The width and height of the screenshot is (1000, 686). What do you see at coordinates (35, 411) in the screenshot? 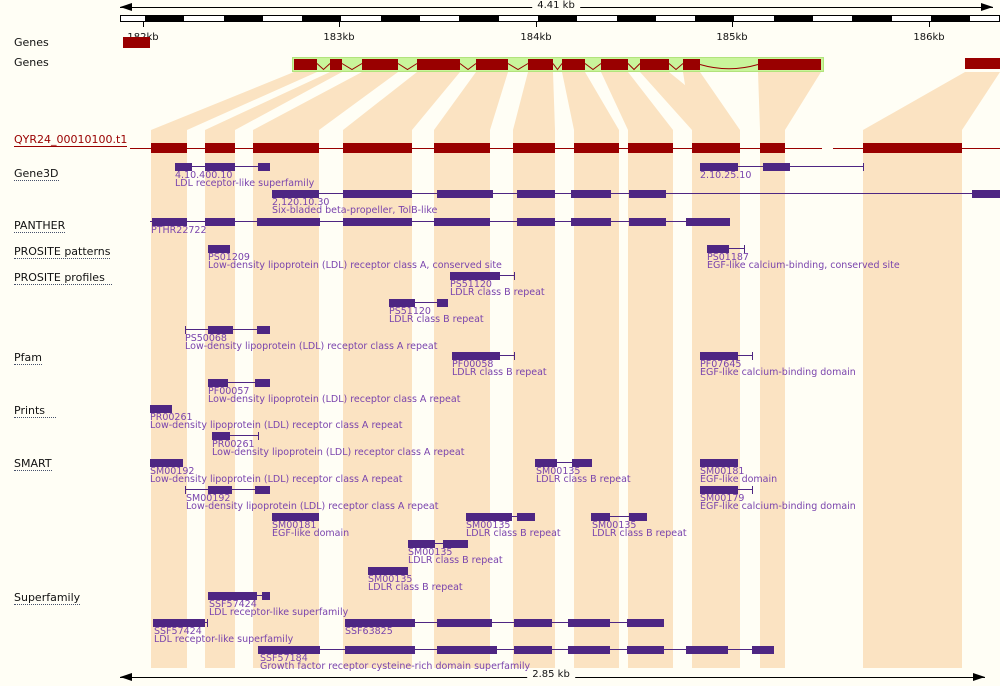
I see `track-label-prints: Prints` at bounding box center [35, 411].